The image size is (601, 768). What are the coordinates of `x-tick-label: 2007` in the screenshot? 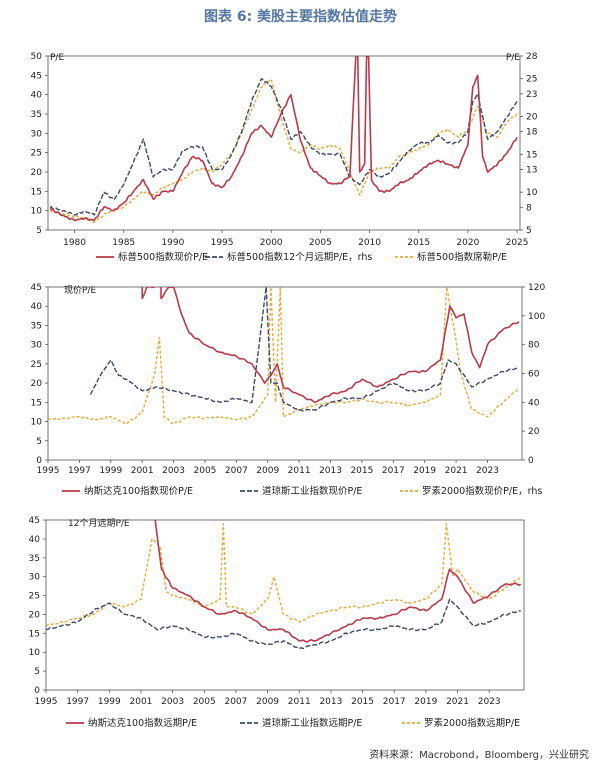 It's located at (236, 471).